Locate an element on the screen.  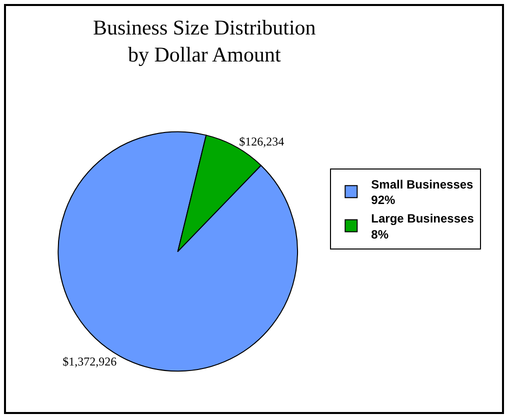
data-label: $126,234 is located at coordinates (261, 141).